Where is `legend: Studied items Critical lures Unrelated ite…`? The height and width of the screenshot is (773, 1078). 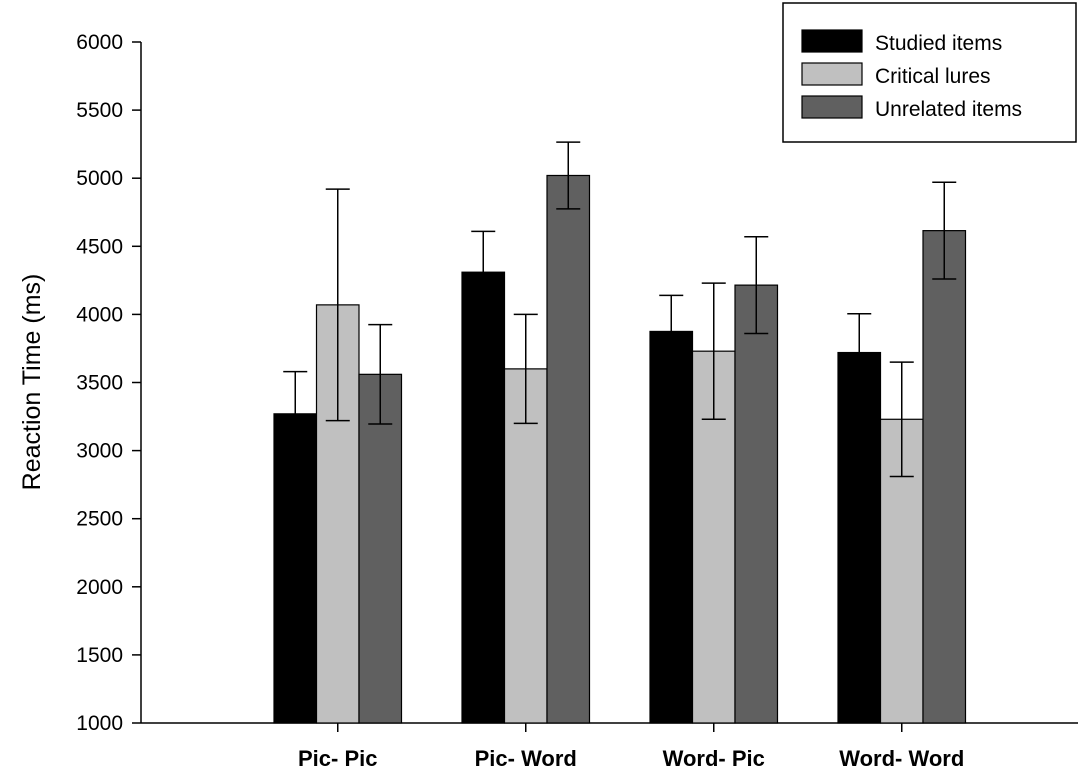
legend: Studied items Critical lures Unrelated ite… is located at coordinates (929, 72).